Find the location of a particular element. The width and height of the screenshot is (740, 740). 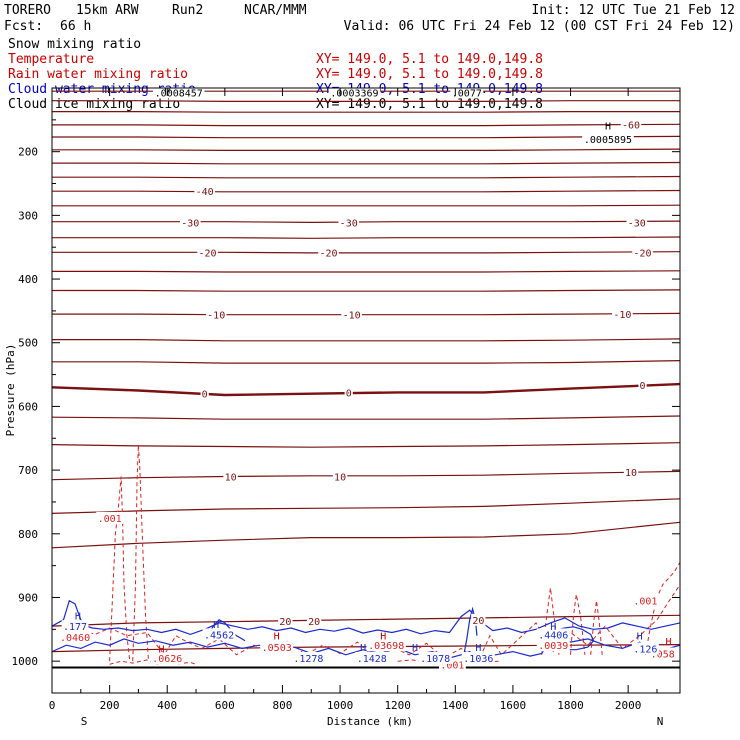

x-tick-label: 800 is located at coordinates (283, 705).